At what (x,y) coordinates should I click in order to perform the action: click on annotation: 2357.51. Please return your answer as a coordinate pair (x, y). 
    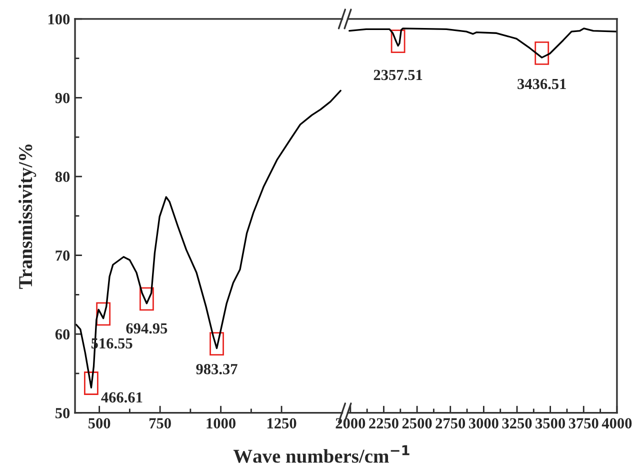
    Looking at the image, I should click on (398, 75).